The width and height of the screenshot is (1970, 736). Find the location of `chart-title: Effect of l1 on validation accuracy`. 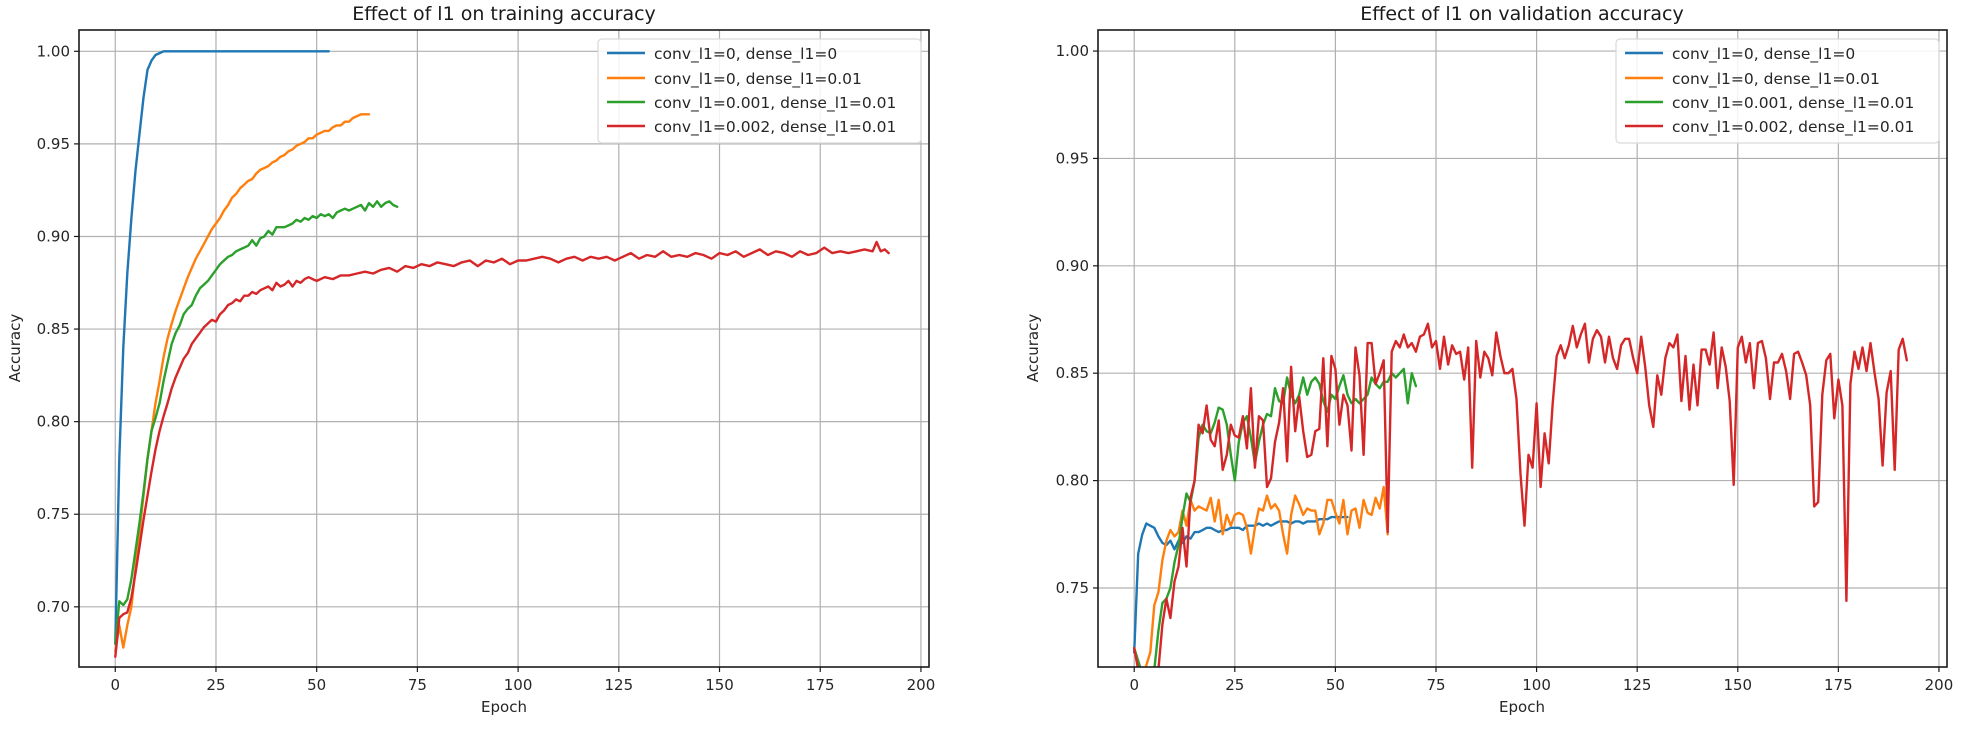

chart-title: Effect of l1 on validation accuracy is located at coordinates (1522, 14).